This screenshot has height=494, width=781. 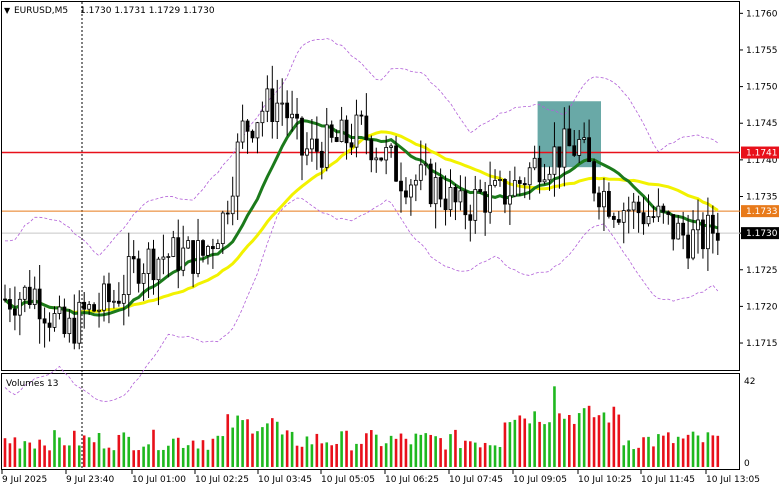 I want to click on price-marker-red: 1.1741, so click(x=762, y=154).